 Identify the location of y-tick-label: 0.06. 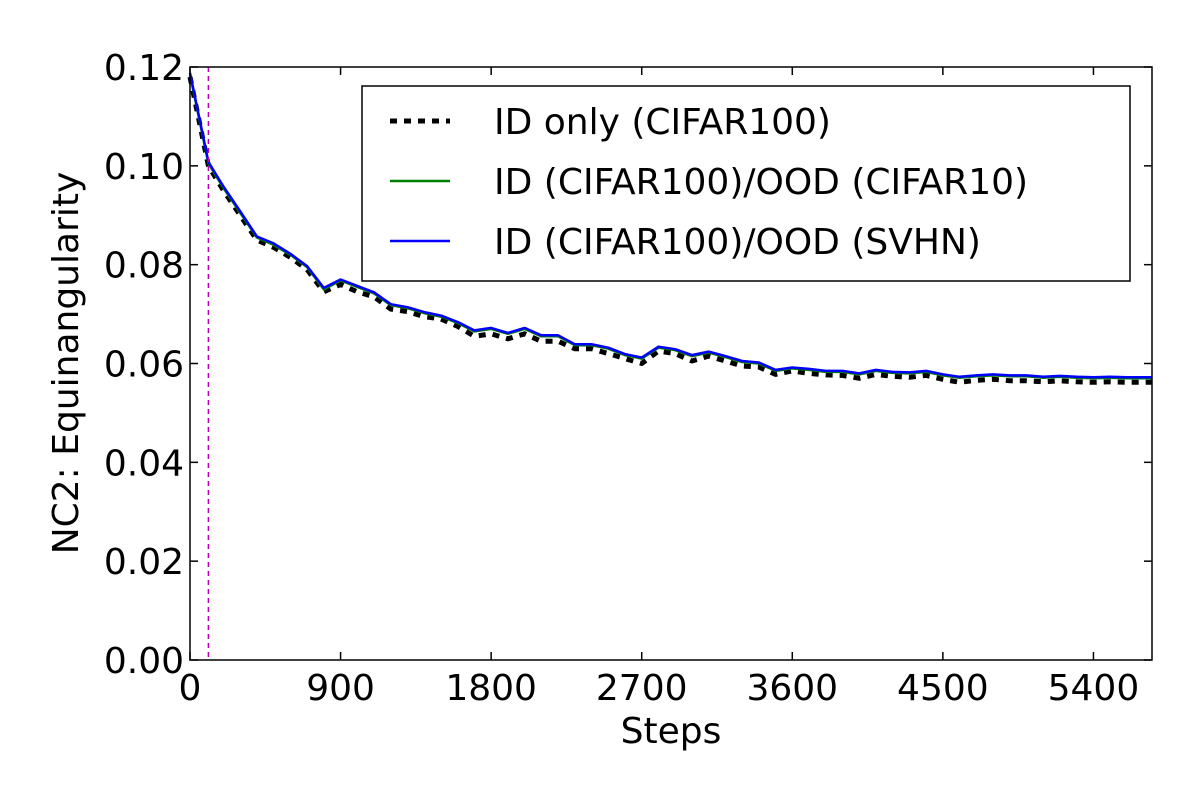
(144, 365).